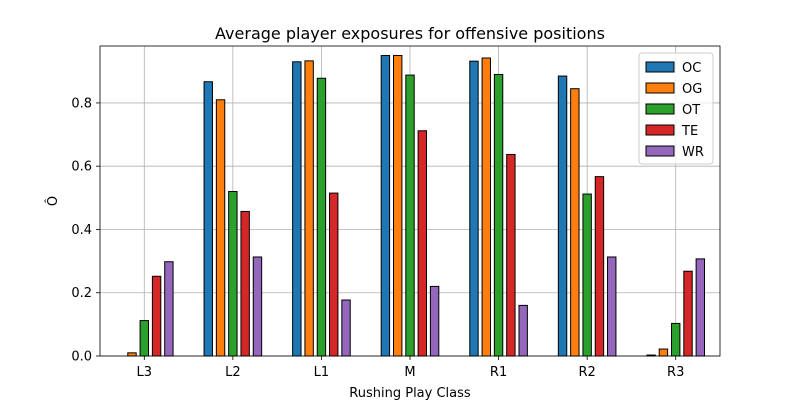 This screenshot has height=404, width=800. What do you see at coordinates (309, 208) in the screenshot?
I see `bar-og-l1` at bounding box center [309, 208].